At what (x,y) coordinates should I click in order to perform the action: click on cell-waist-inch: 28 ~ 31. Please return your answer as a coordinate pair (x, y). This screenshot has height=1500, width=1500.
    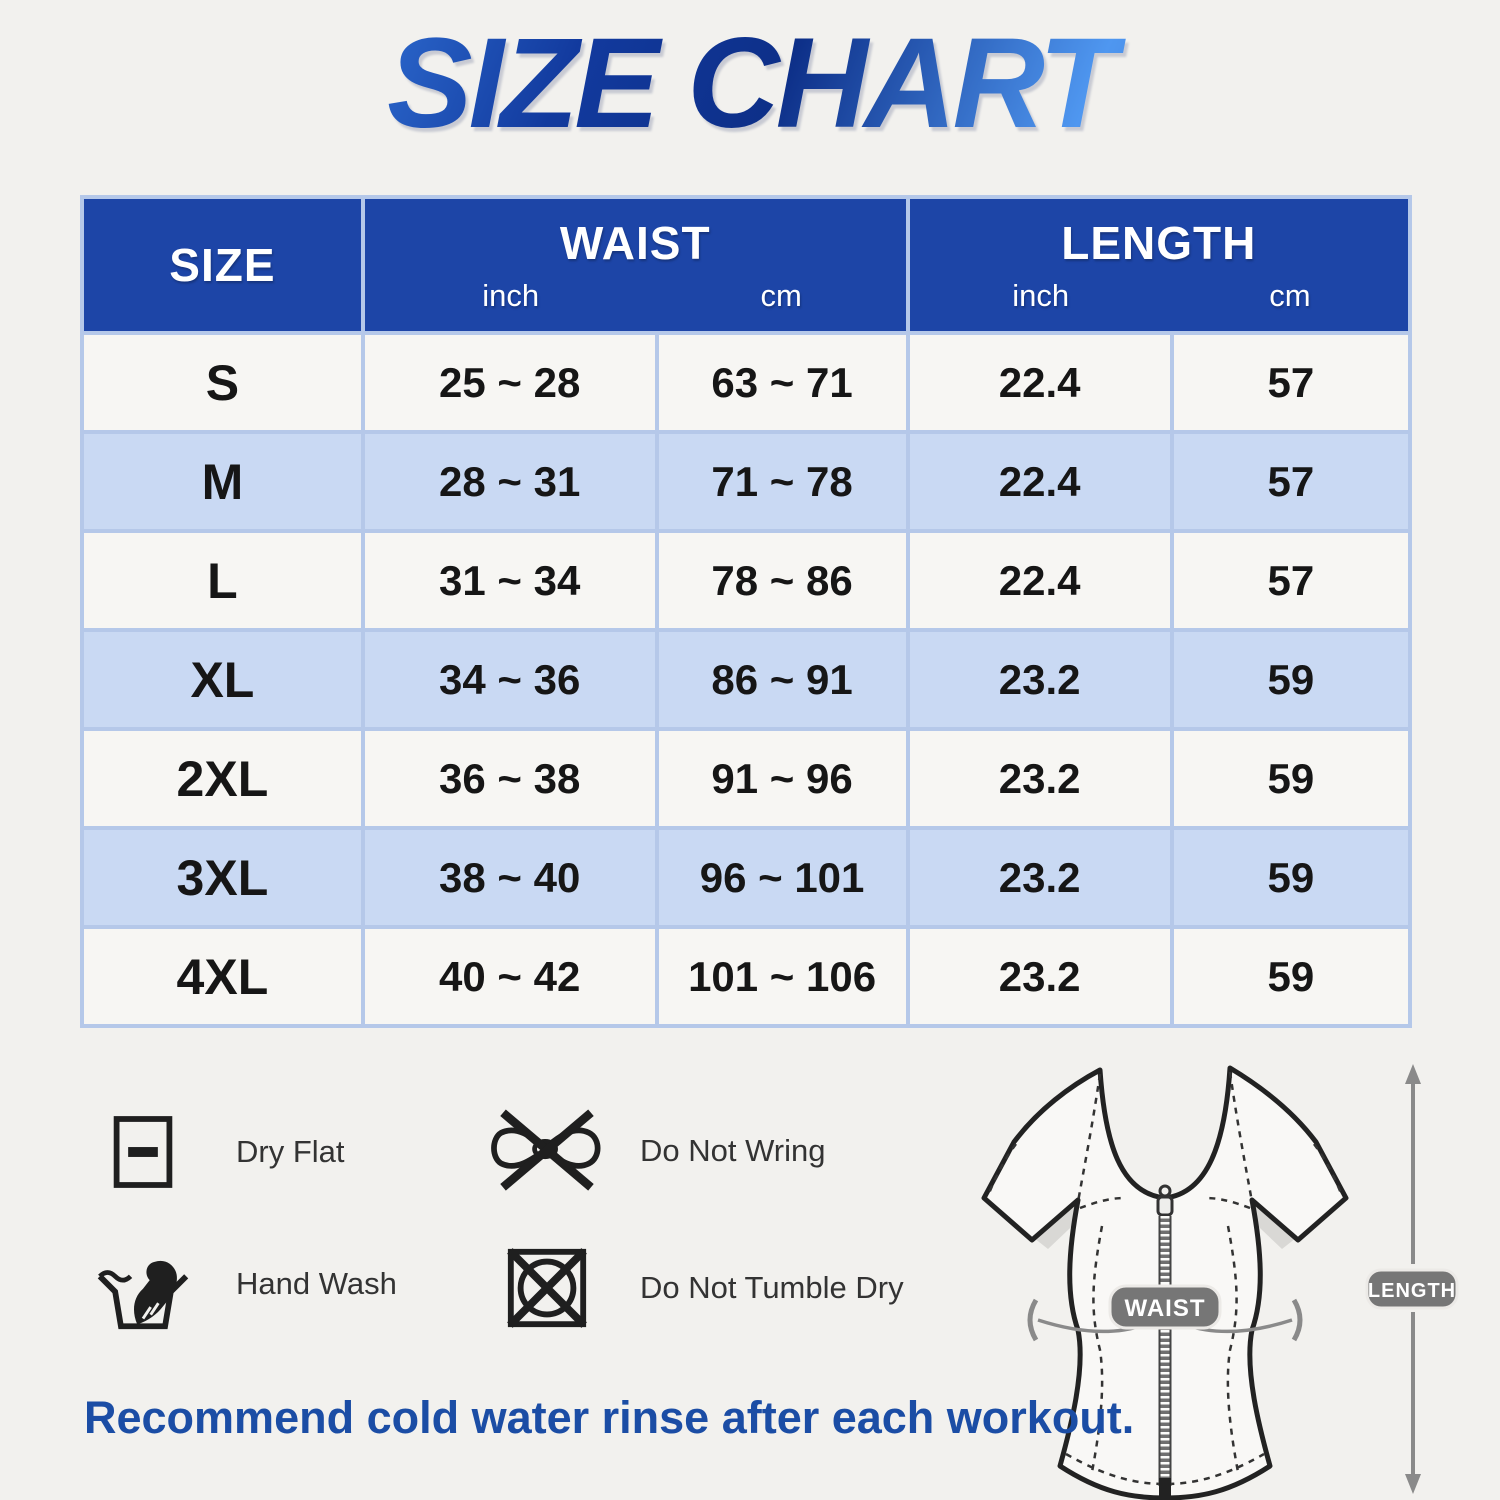
    Looking at the image, I should click on (509, 481).